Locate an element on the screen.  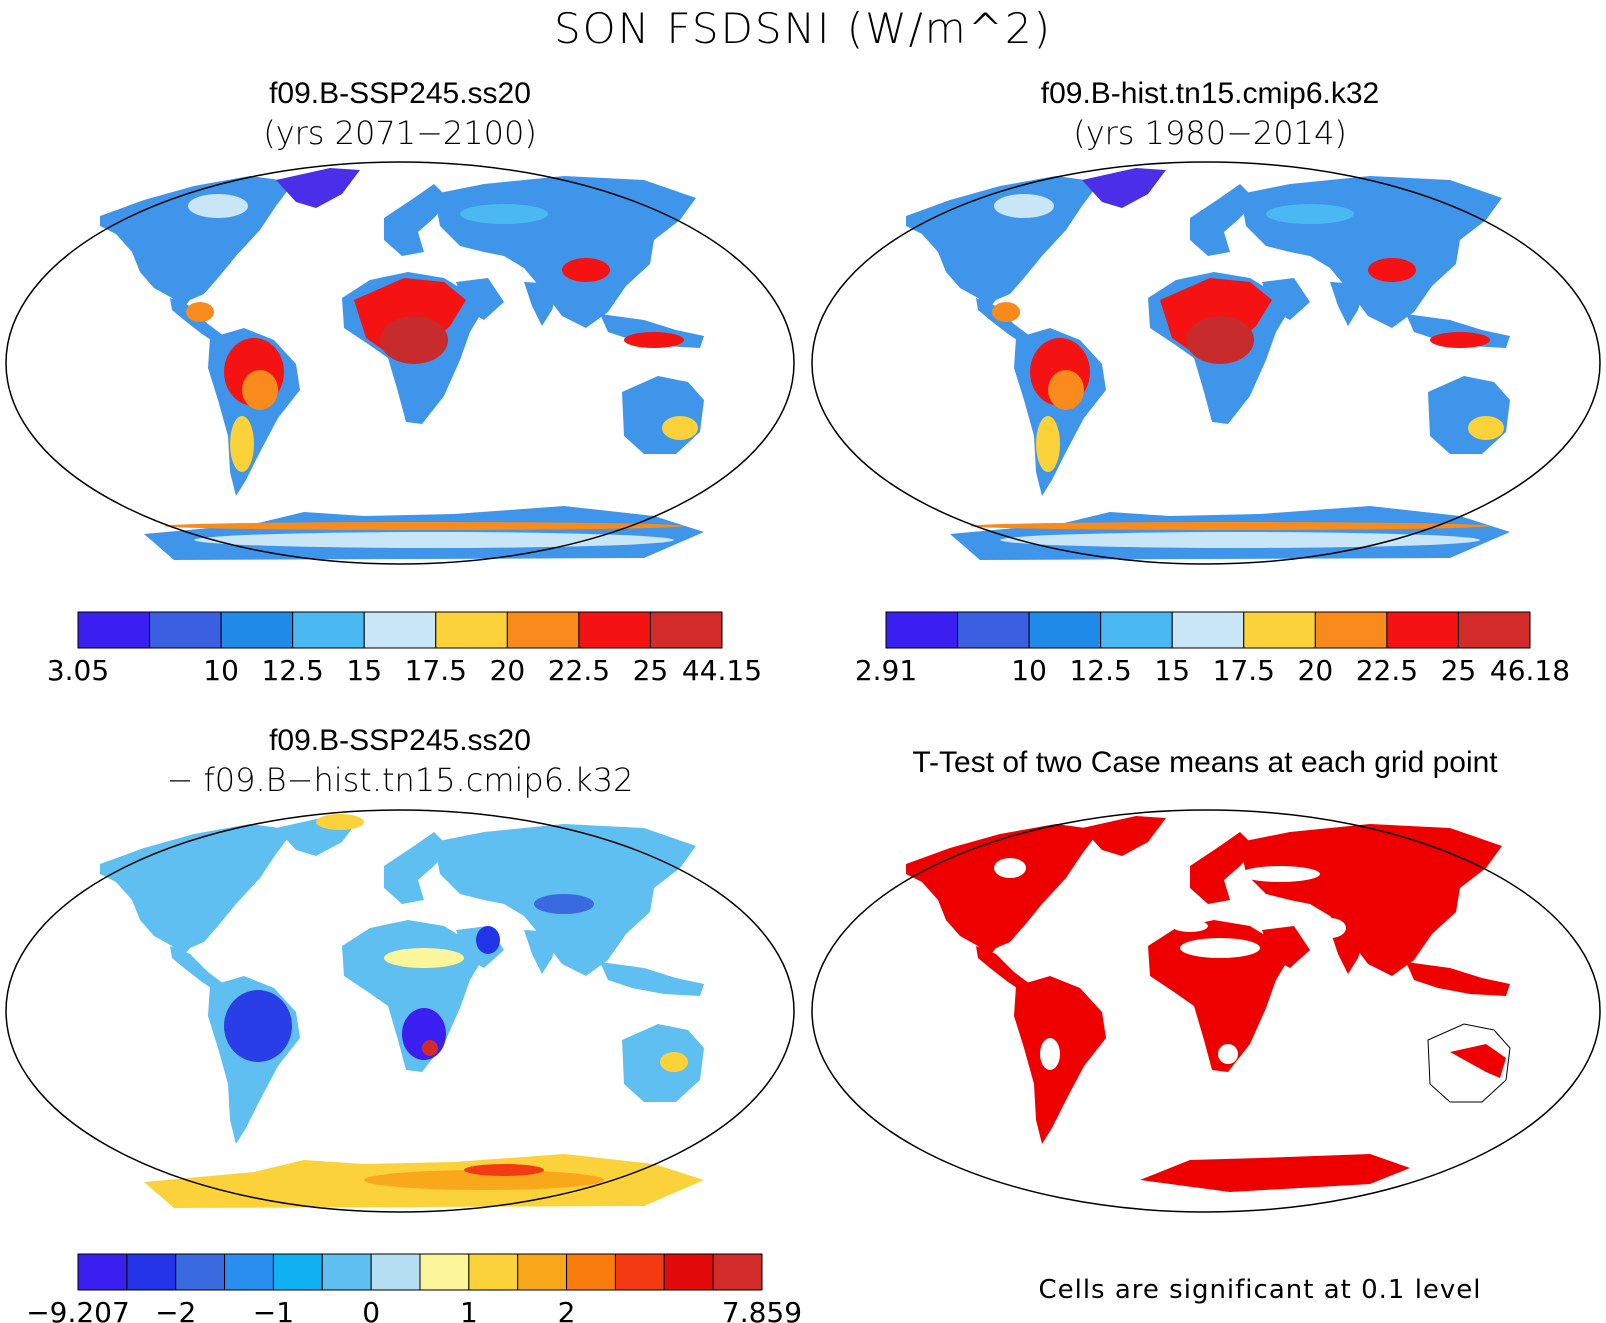
panel-case-subtitle: (yrs 2071−2100) is located at coordinates (400, 133).